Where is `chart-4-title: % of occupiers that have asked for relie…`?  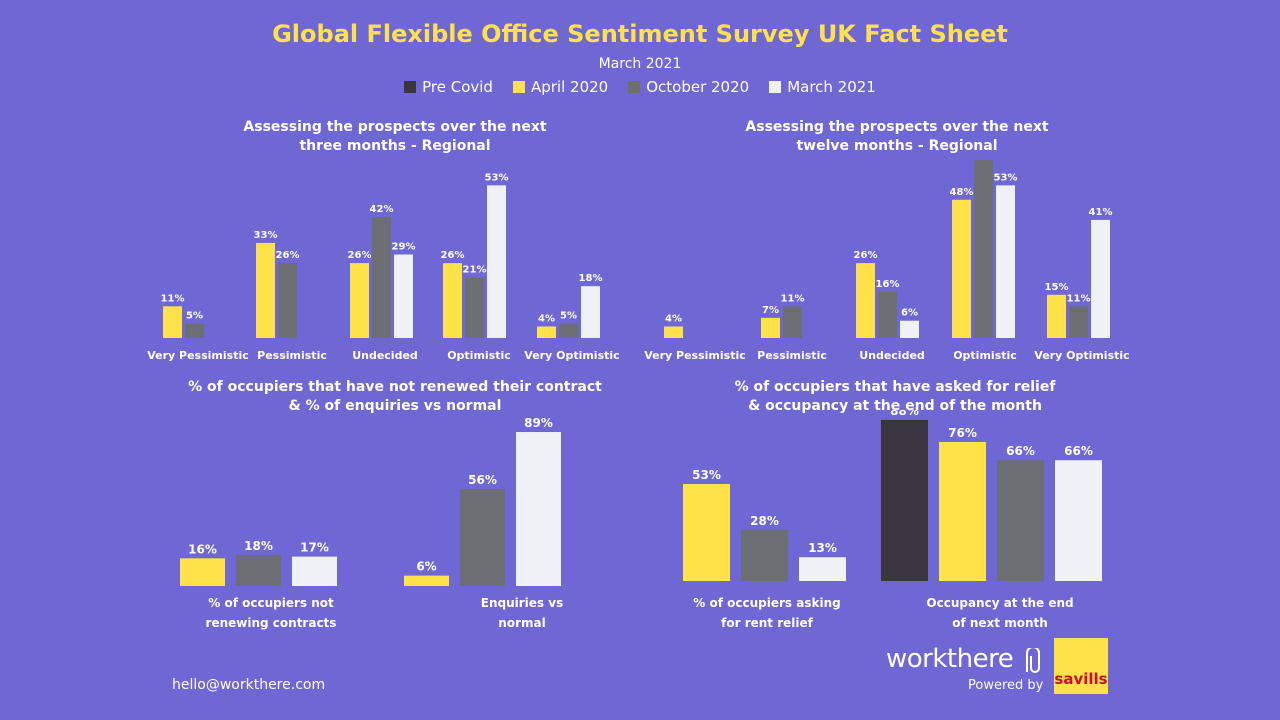 chart-4-title: % of occupiers that have asked for relie… is located at coordinates (895, 397).